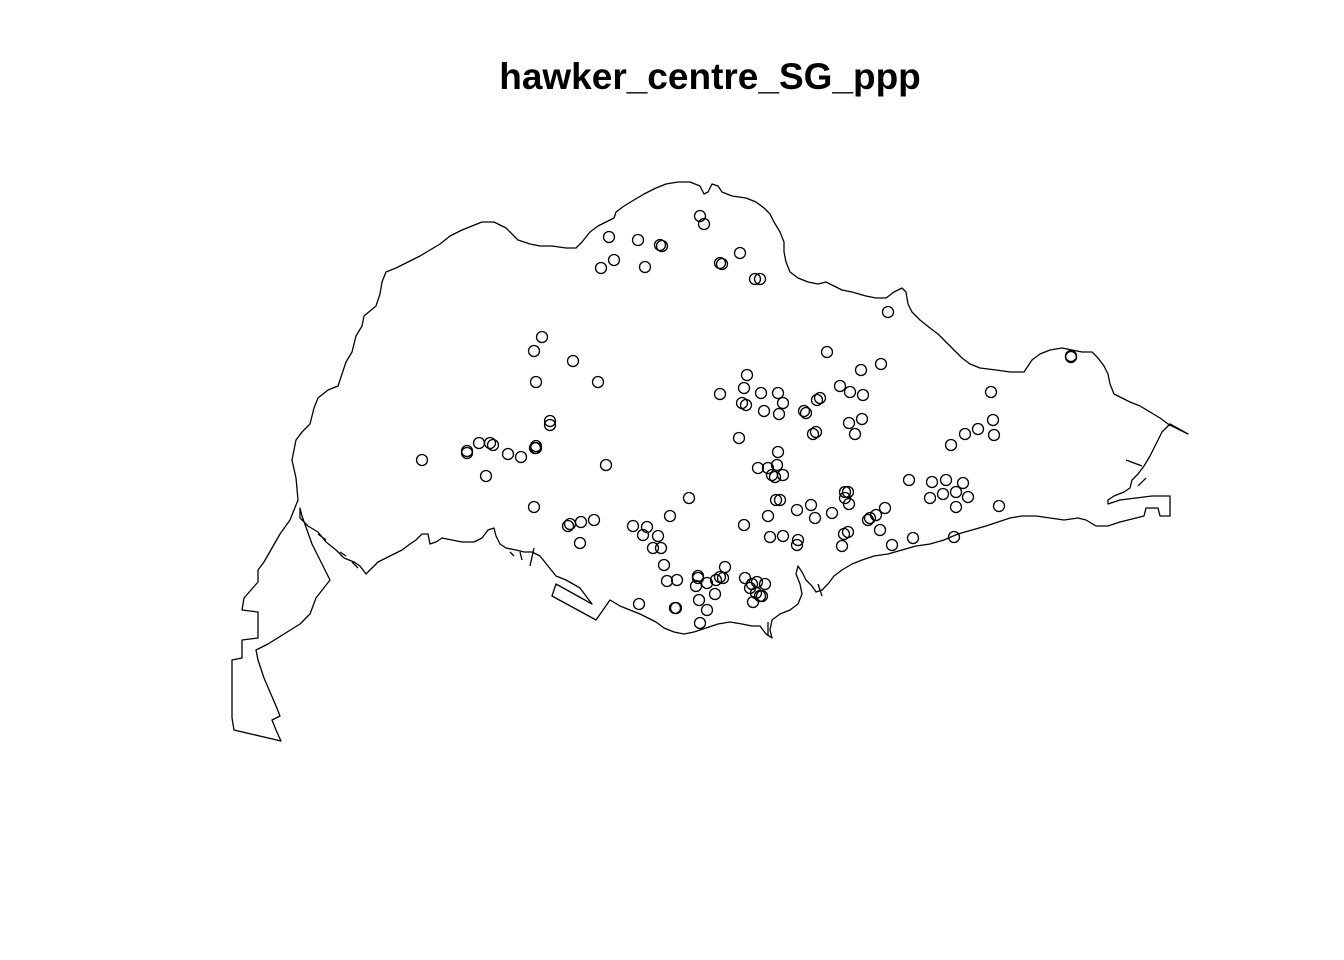 The height and width of the screenshot is (960, 1344). I want to click on plot-title: hawker_centre_SG_ppp, so click(710, 76).